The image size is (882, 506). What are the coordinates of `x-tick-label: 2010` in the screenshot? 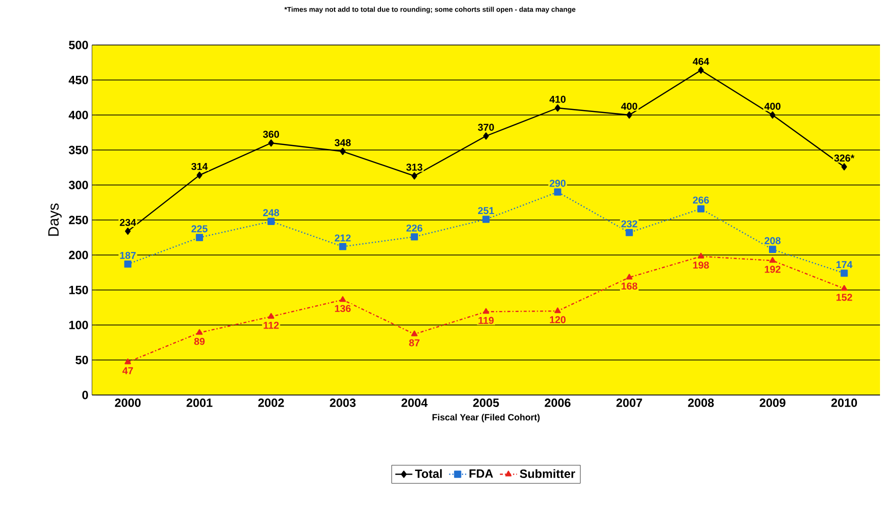 It's located at (844, 402).